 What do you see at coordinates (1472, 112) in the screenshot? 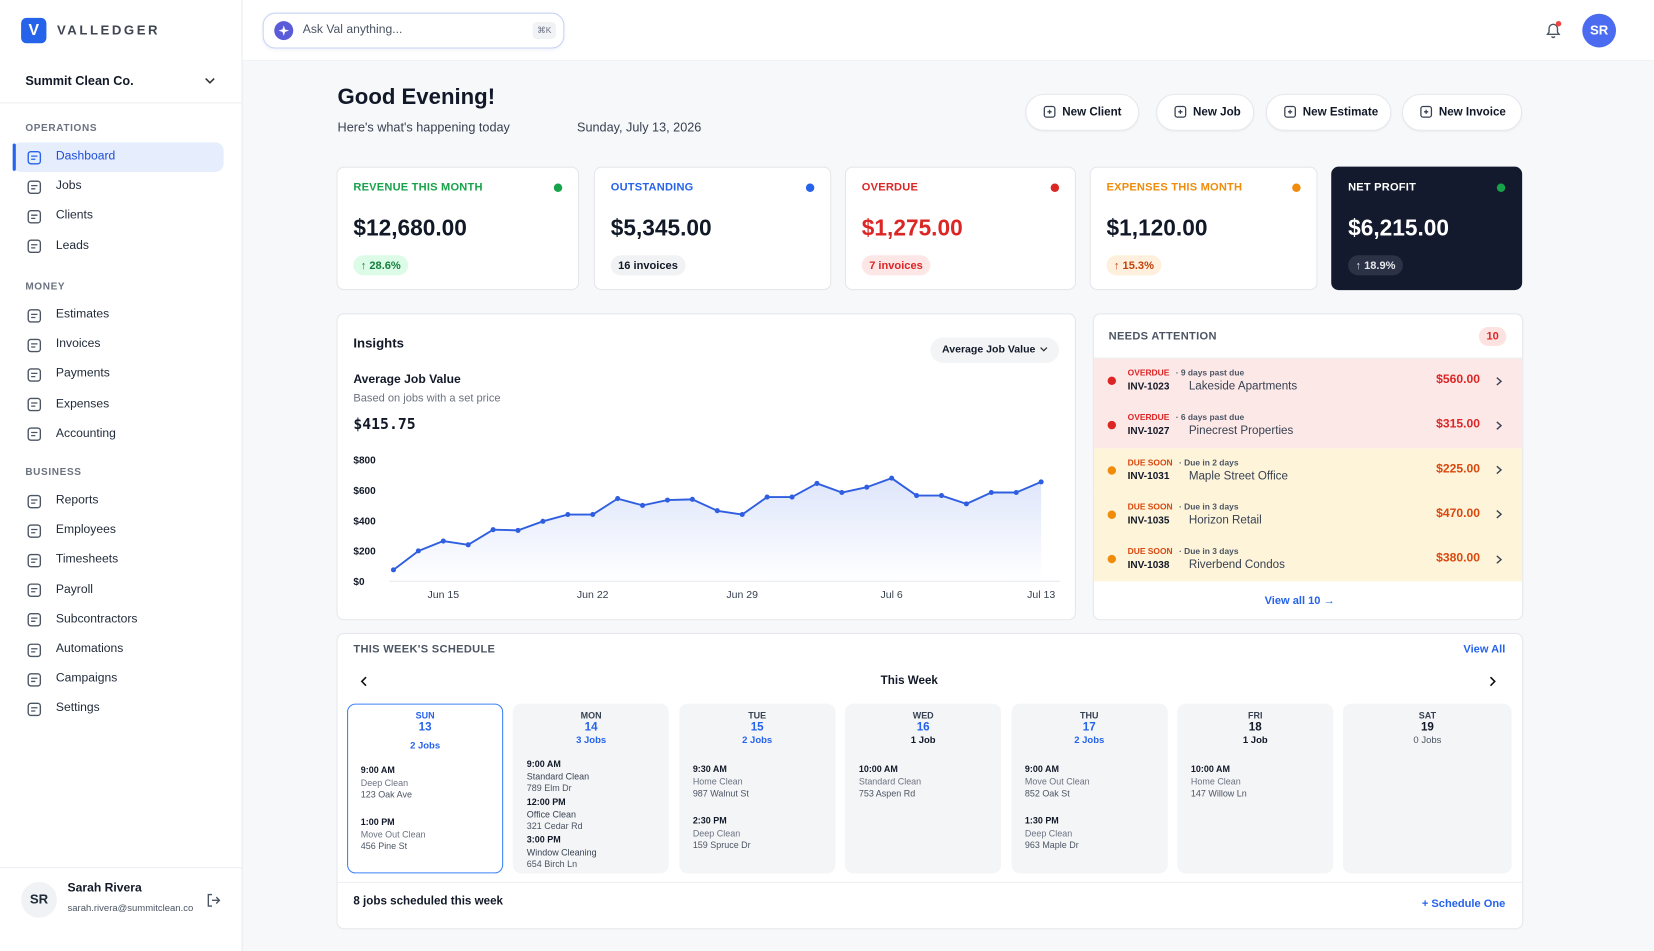
I see `action-label: New Invoice` at bounding box center [1472, 112].